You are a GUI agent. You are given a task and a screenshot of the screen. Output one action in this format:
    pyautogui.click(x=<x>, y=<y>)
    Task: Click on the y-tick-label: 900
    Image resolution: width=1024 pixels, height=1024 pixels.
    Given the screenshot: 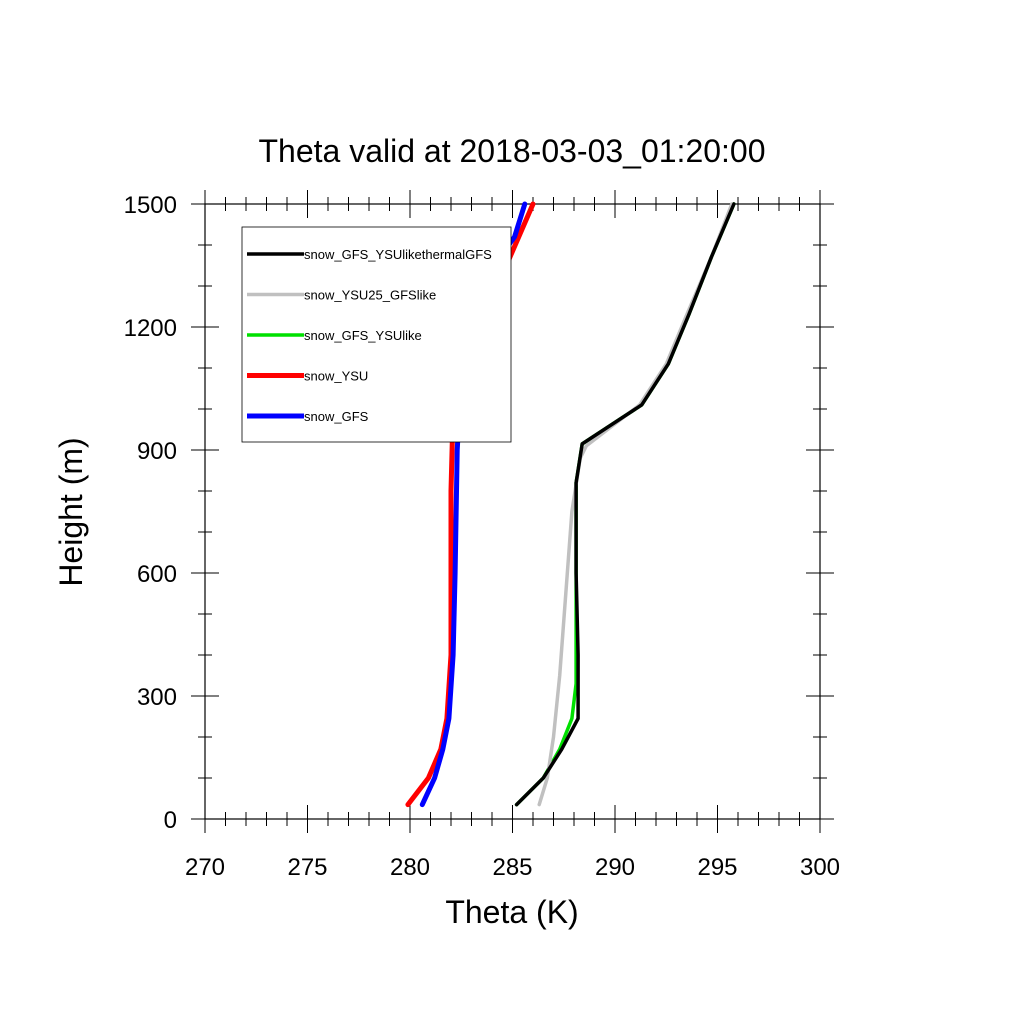 What is the action you would take?
    pyautogui.click(x=157, y=451)
    